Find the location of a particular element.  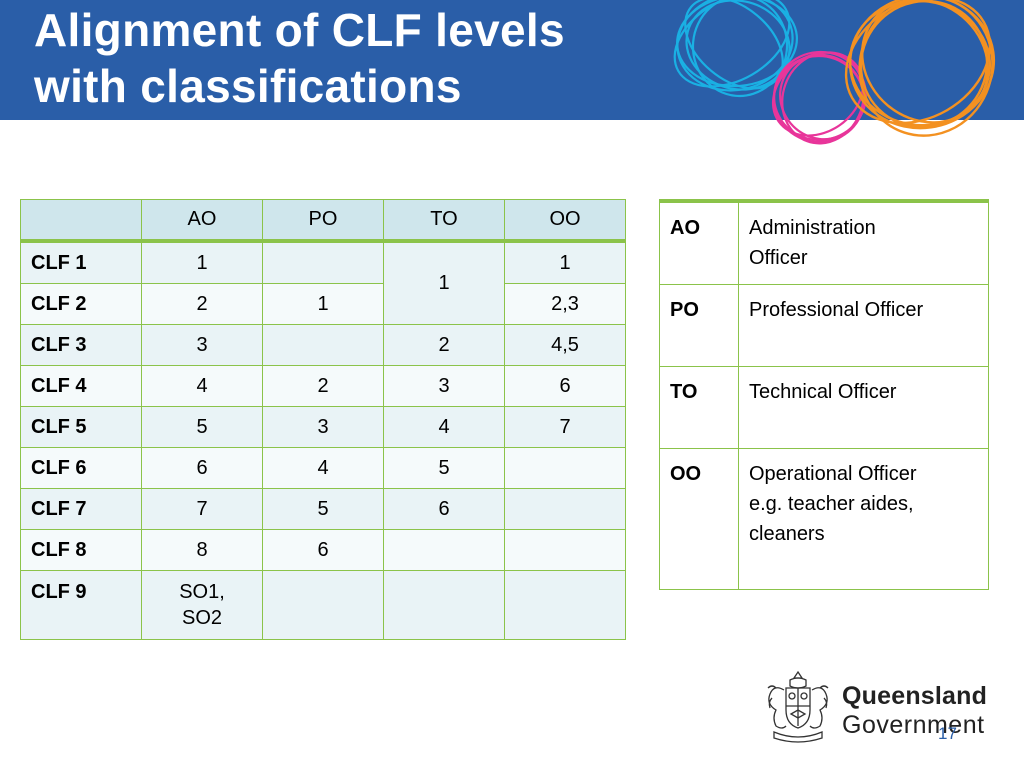

cell-po: 1 is located at coordinates (323, 304).